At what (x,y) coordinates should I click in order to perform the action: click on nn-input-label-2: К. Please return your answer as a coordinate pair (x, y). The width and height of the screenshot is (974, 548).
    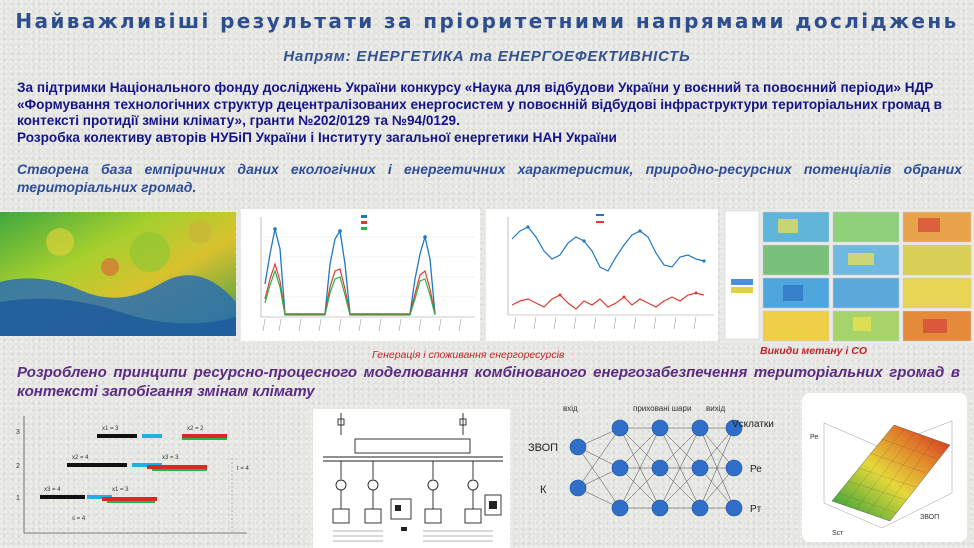
    Looking at the image, I should click on (543, 490).